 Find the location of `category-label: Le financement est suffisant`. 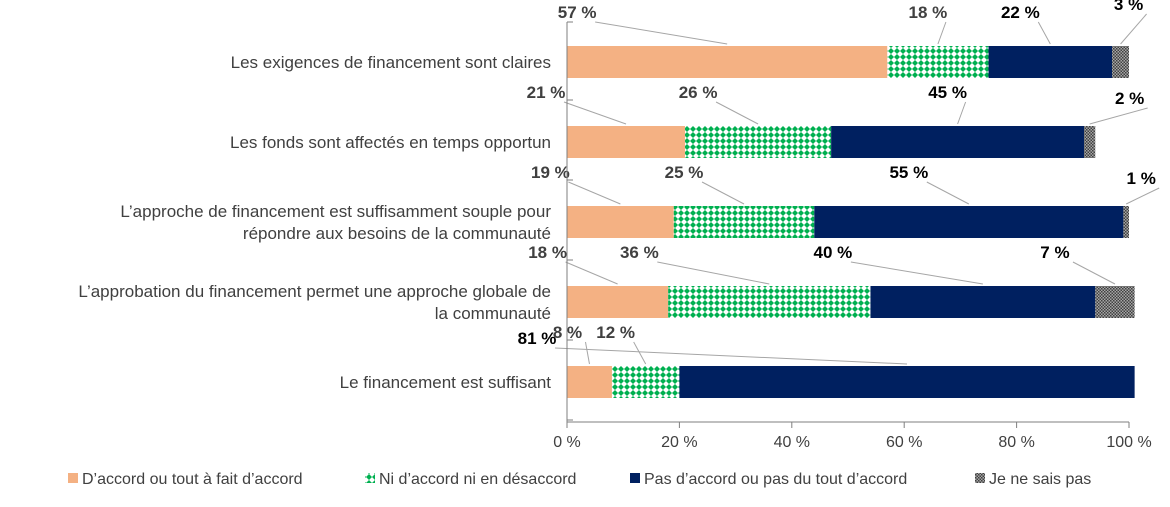

category-label: Le financement est suffisant is located at coordinates (446, 382).